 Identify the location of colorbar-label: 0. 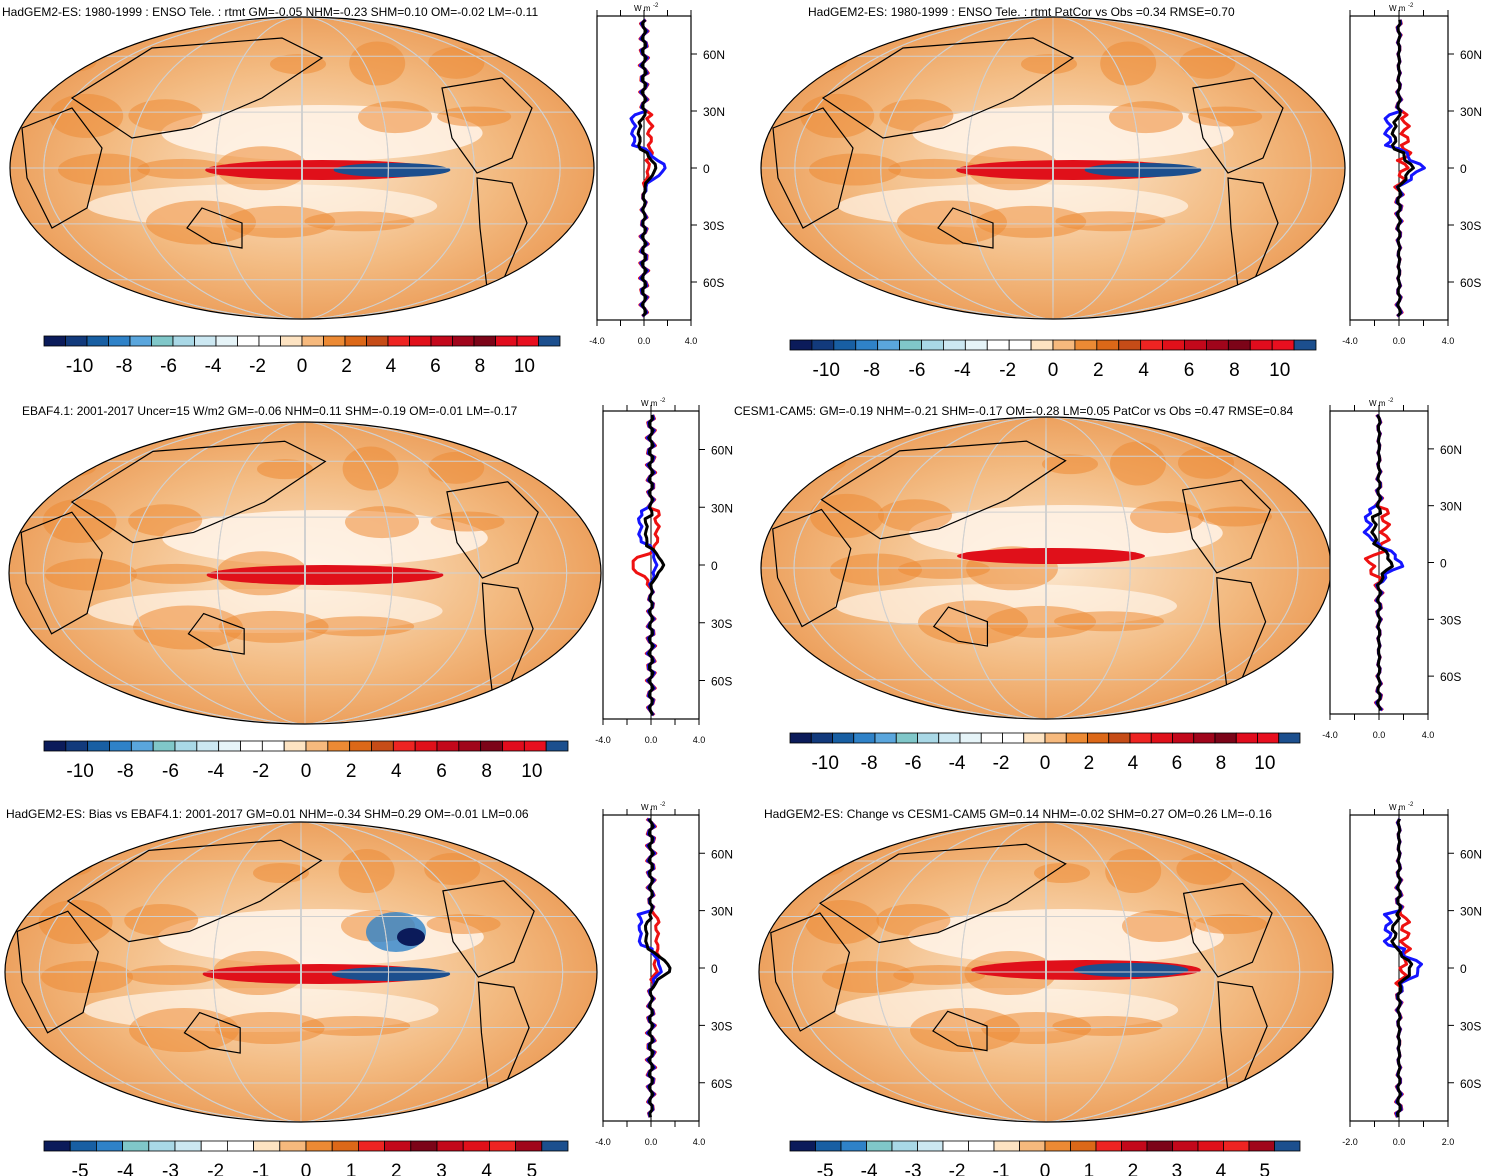
(1053, 370).